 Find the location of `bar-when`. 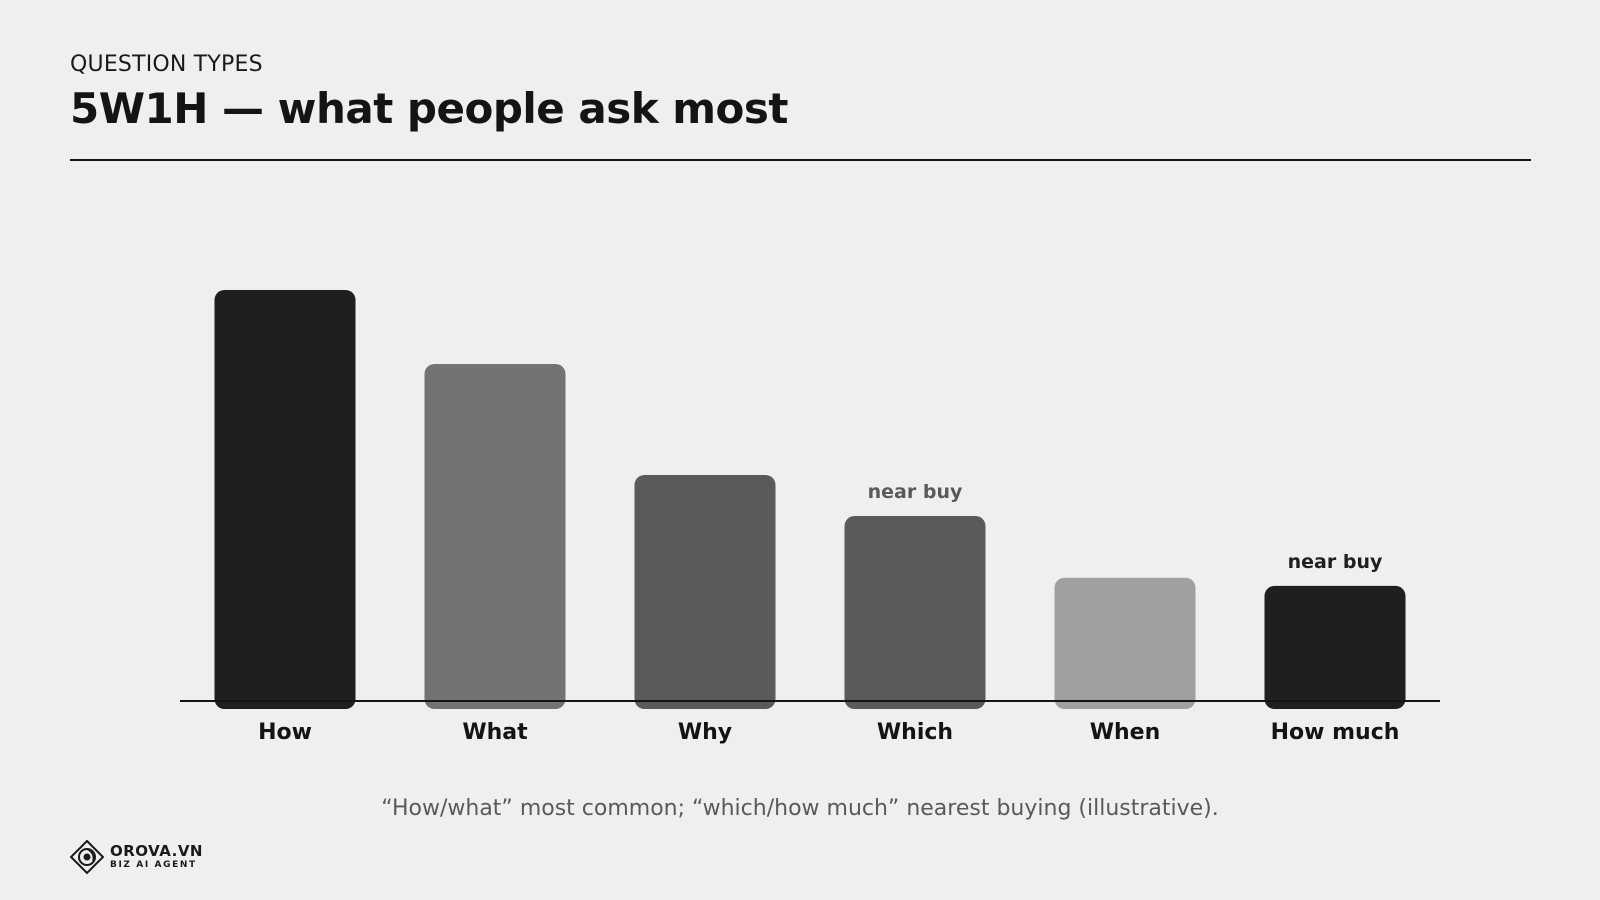

bar-when is located at coordinates (1125, 643).